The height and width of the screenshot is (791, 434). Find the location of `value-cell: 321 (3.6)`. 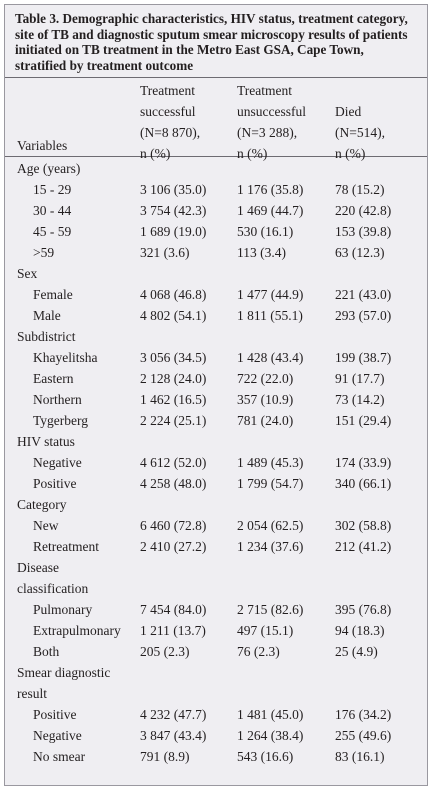

value-cell: 321 (3.6) is located at coordinates (165, 253).